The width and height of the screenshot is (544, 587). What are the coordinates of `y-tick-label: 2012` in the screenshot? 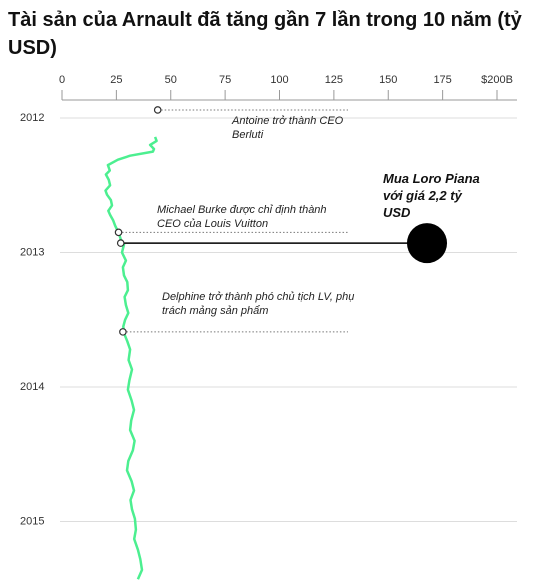 It's located at (32, 118).